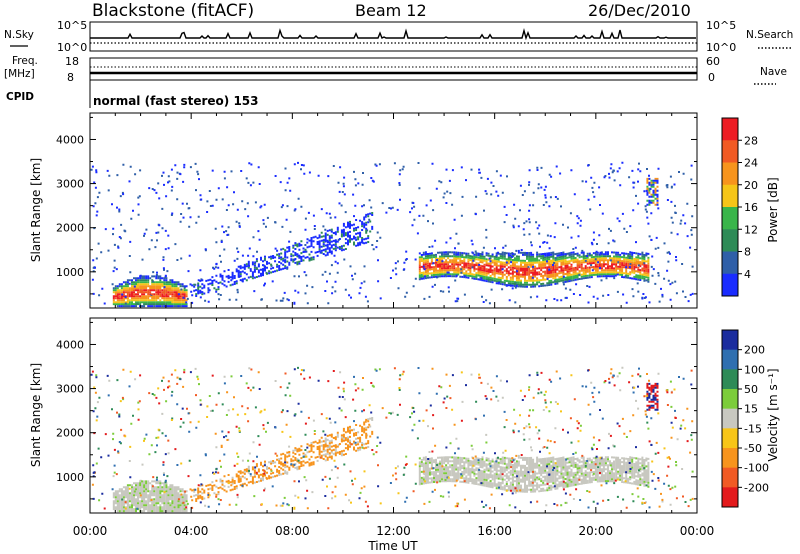  What do you see at coordinates (747, 274) in the screenshot?
I see `colorbar-tick-label: 4` at bounding box center [747, 274].